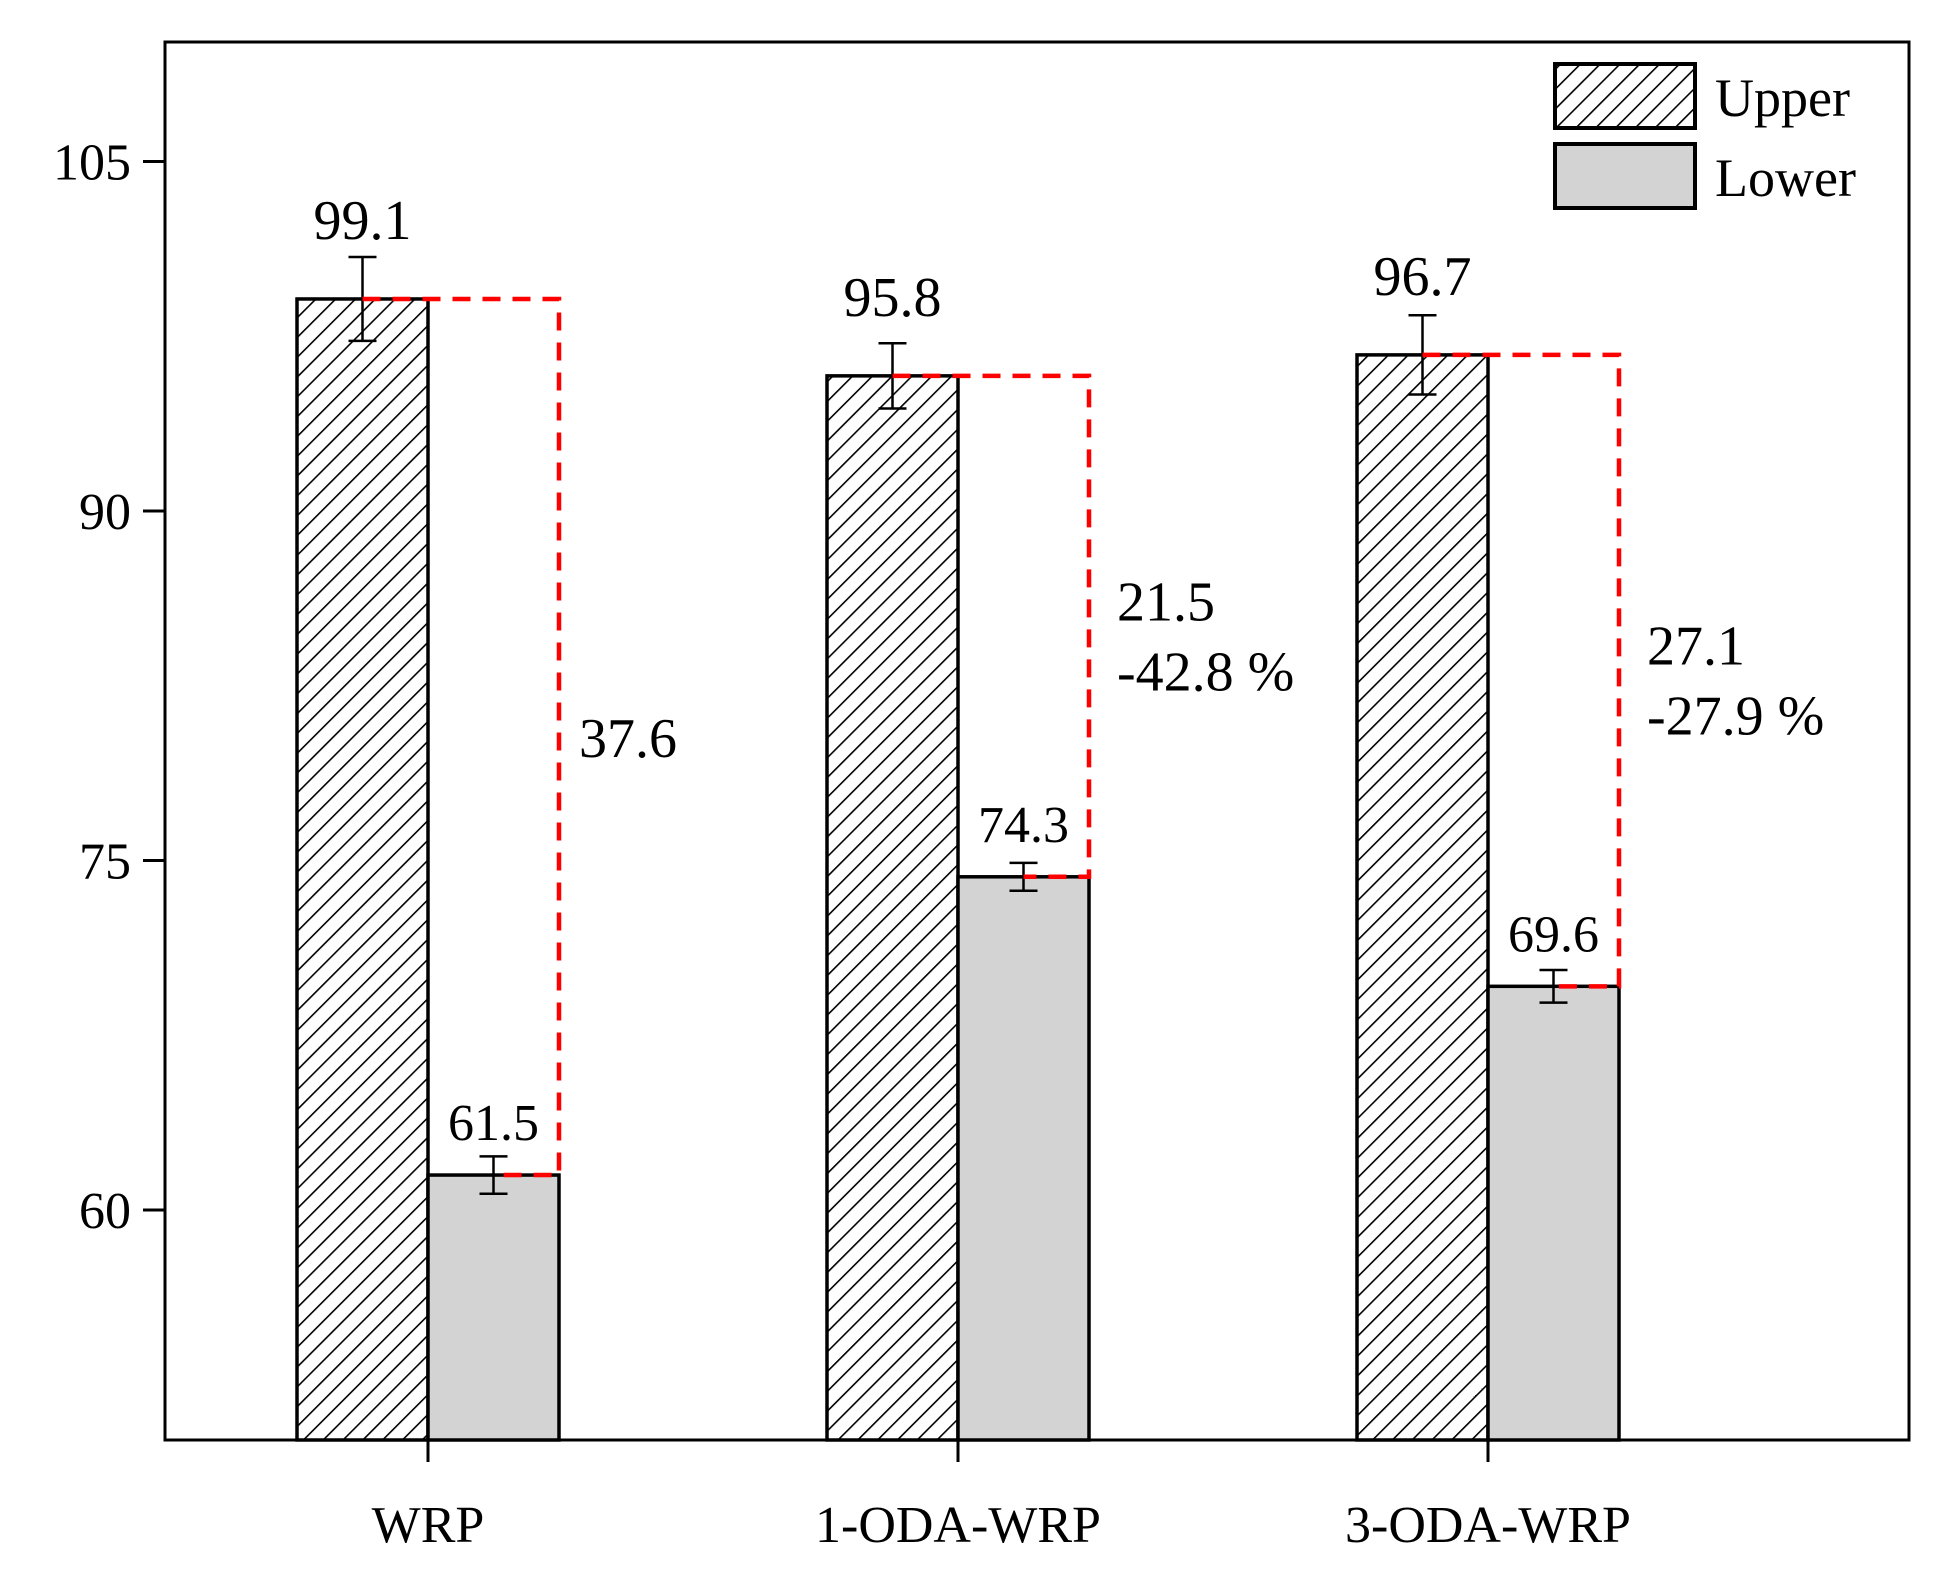 The image size is (1933, 1569). I want to click on value-label-upper-0: 99.1, so click(363, 221).